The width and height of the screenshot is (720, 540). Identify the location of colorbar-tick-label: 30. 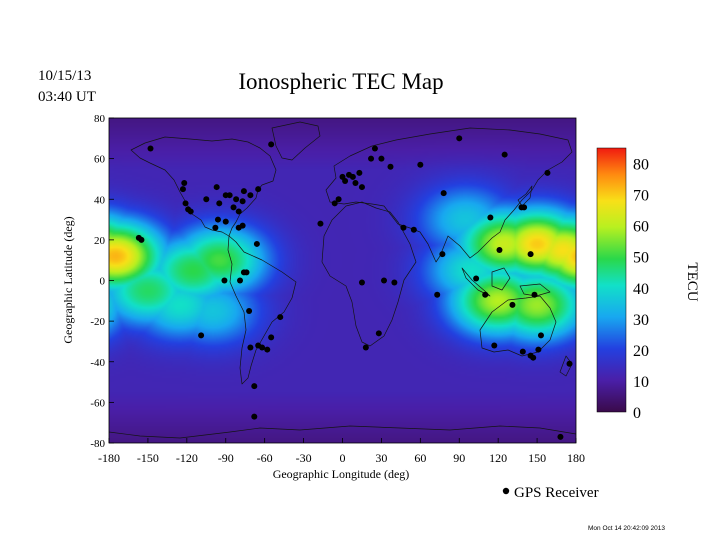
(641, 320).